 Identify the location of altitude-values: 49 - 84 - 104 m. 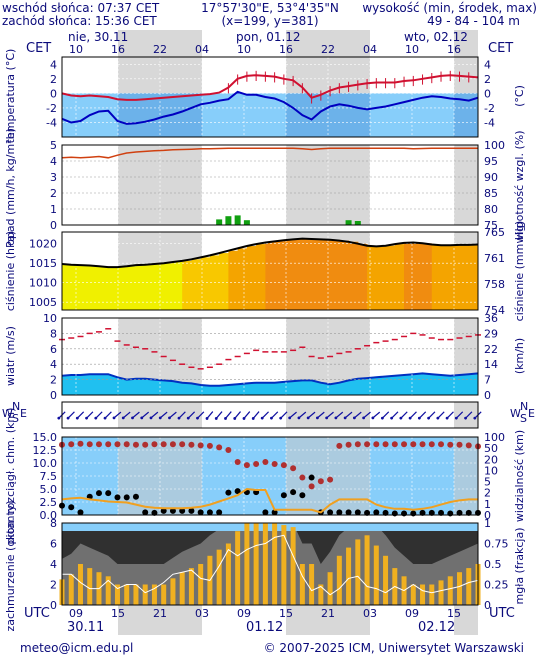
(473, 21).